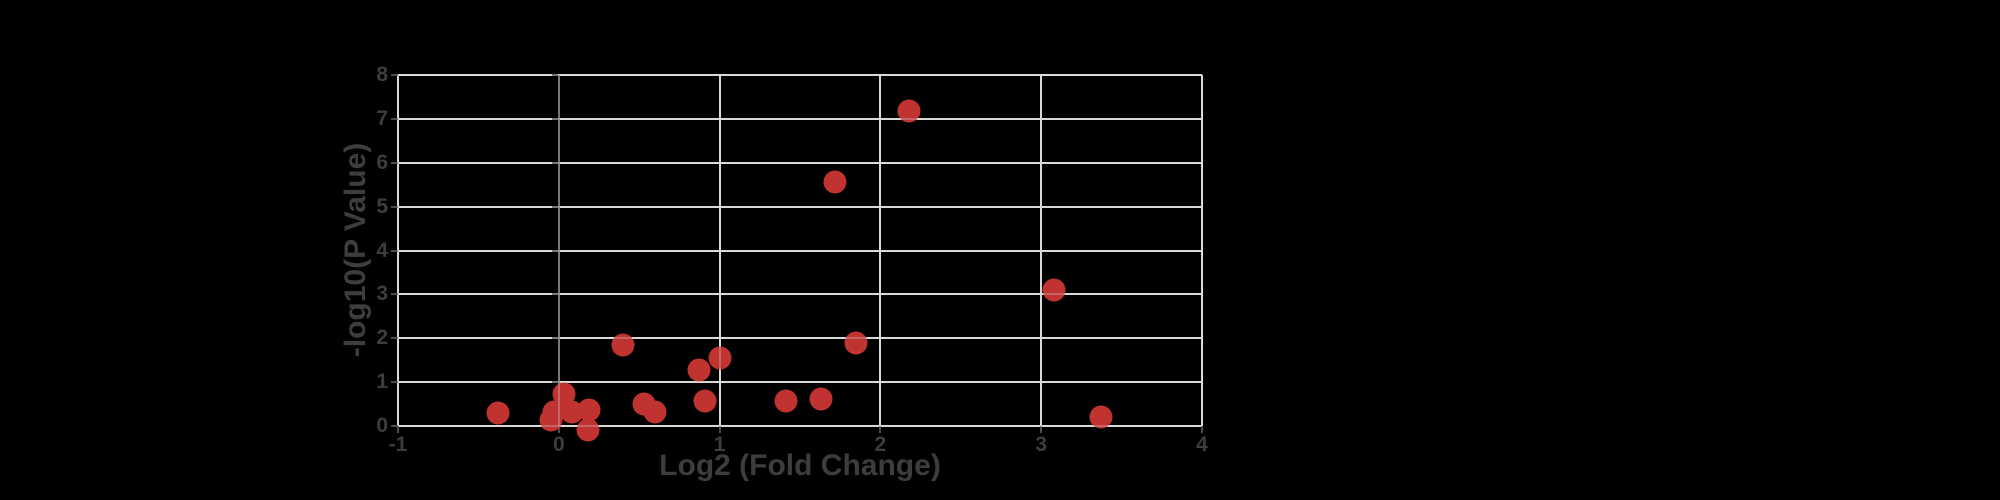 This screenshot has width=2000, height=500. Describe the element at coordinates (800, 465) in the screenshot. I see `x-axis-title: Log2 (Fold Change)` at that location.